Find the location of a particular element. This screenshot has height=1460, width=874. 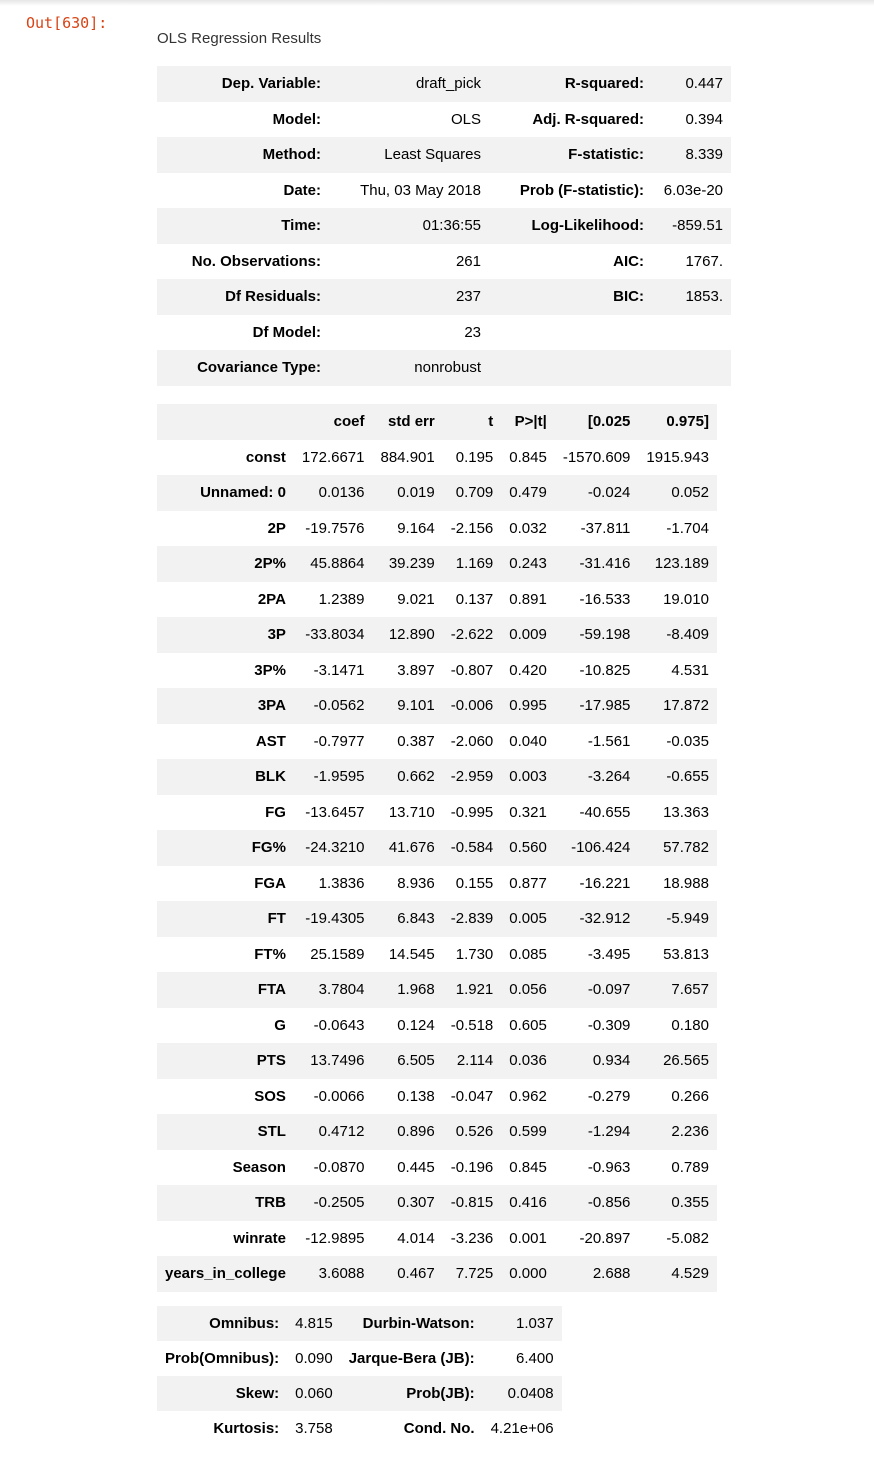

row-value: 19.010 is located at coordinates (686, 599).